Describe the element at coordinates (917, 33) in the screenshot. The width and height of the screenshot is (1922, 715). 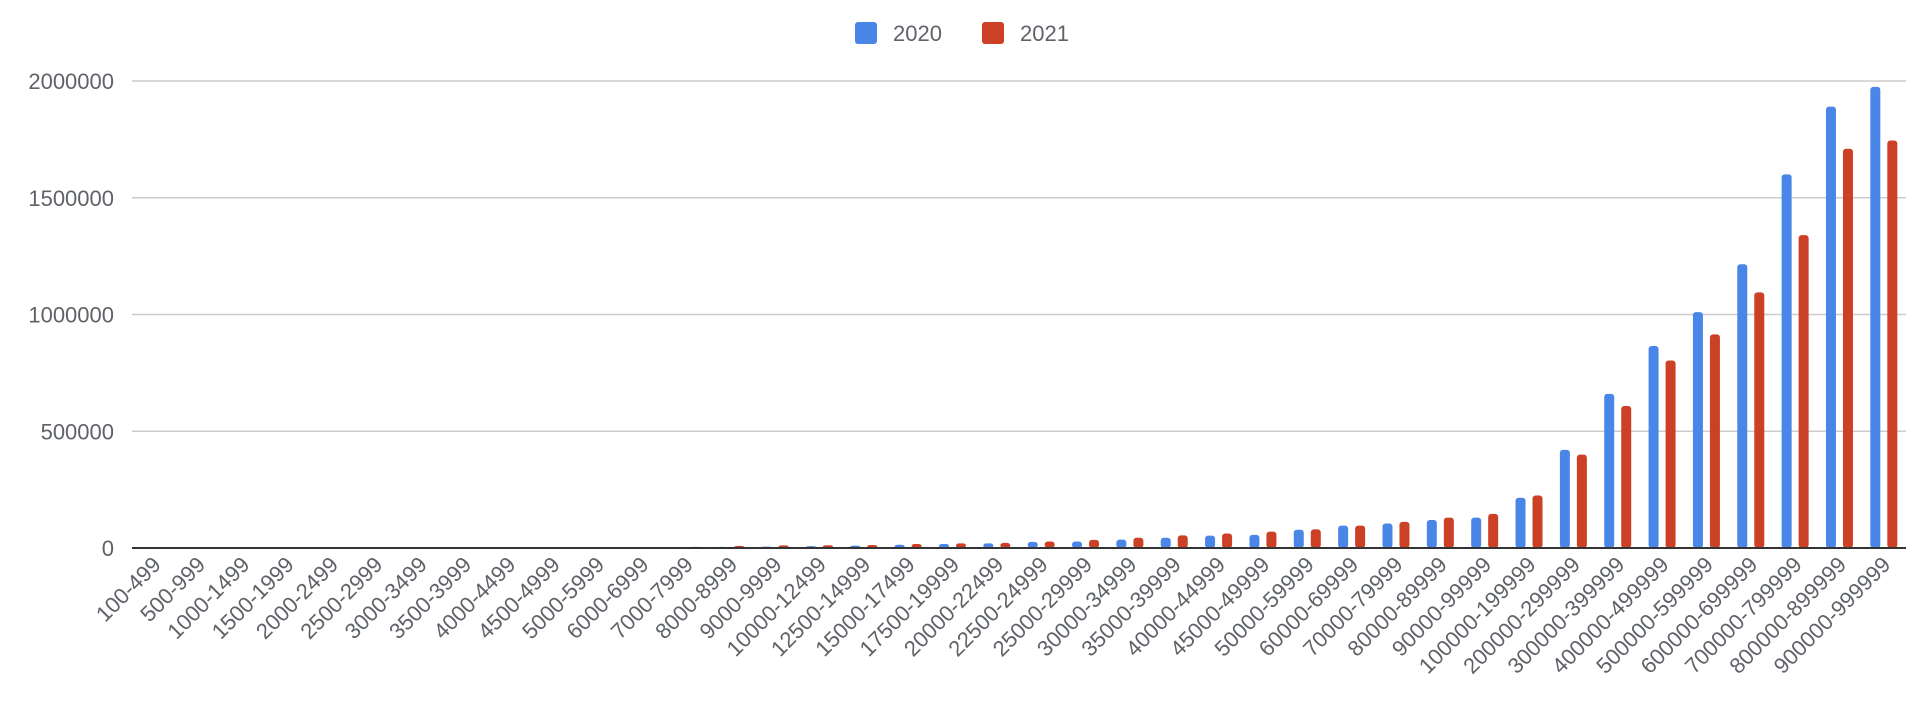
I see `legend-label-2020: 2020` at that location.